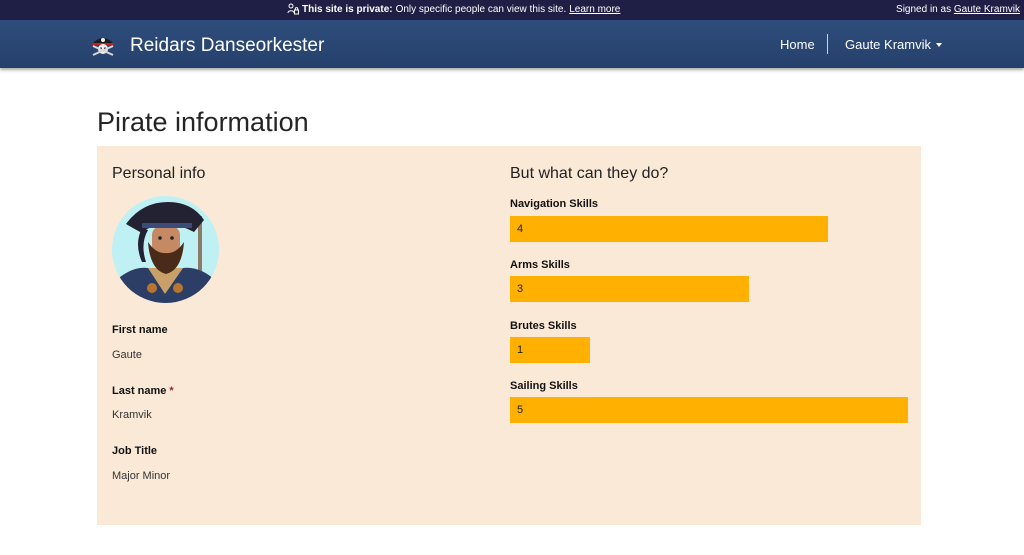 Image resolution: width=1024 pixels, height=555 pixels. Describe the element at coordinates (543, 326) in the screenshot. I see `brutes-skills-label: Brutes Skills` at that location.